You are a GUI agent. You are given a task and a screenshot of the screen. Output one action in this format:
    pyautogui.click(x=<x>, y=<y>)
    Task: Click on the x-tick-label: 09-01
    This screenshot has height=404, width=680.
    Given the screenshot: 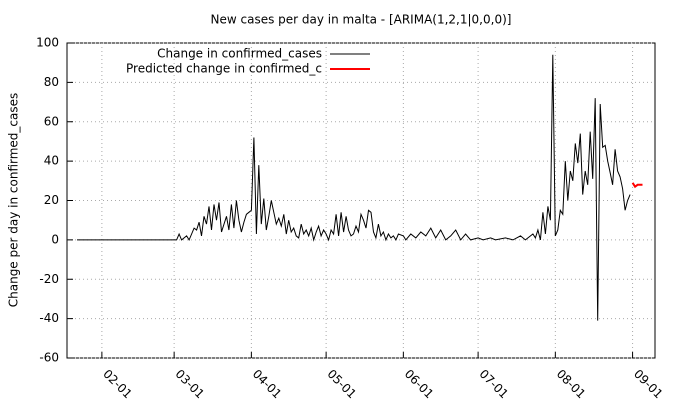 What is the action you would take?
    pyautogui.click(x=648, y=383)
    